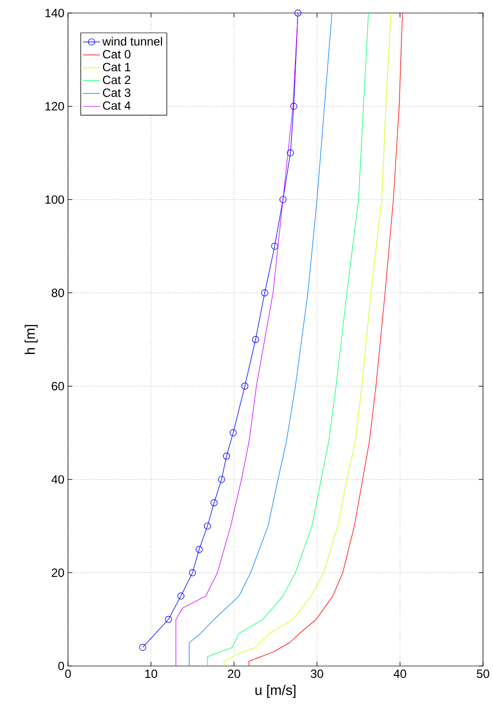 Image resolution: width=493 pixels, height=718 pixels. What do you see at coordinates (58, 293) in the screenshot?
I see `y-tick-label: 80` at bounding box center [58, 293].